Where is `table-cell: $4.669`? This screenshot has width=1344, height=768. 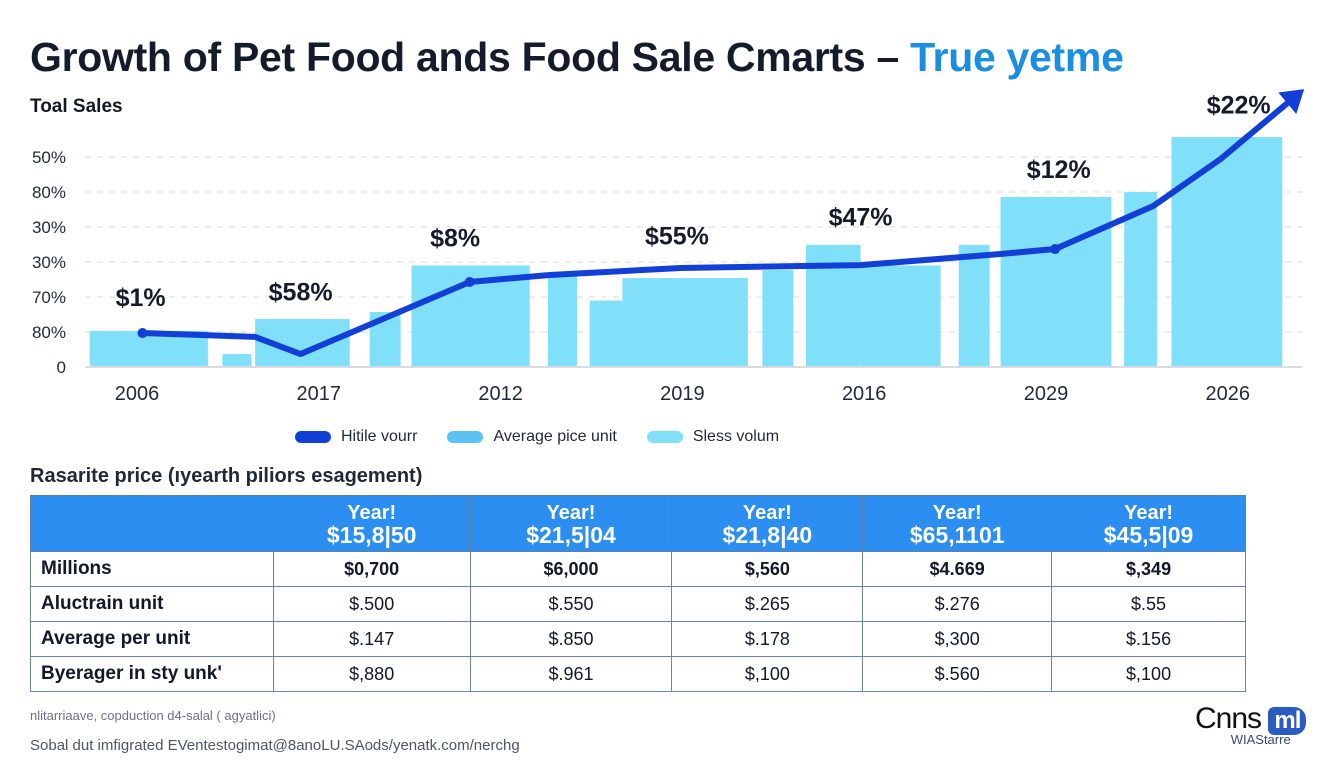
table-cell: $4.669 is located at coordinates (957, 569).